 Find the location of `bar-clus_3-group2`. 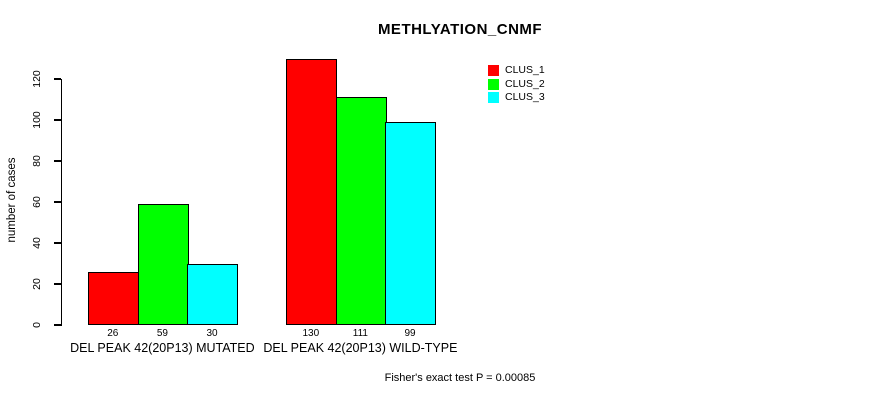

bar-clus_3-group2 is located at coordinates (411, 223).